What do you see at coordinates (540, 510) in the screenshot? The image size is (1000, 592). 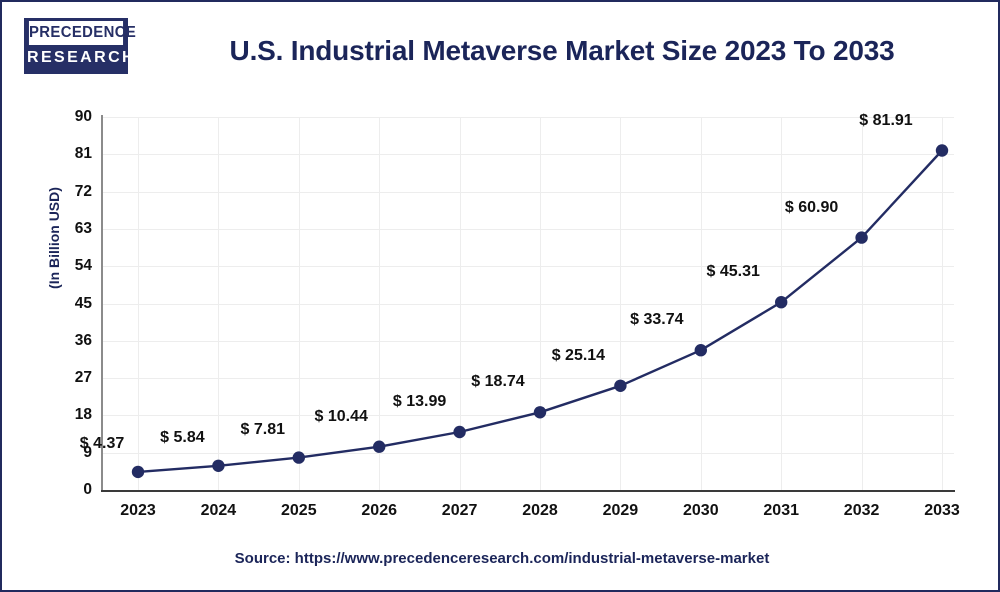 I see `x-tick-label: 2028` at bounding box center [540, 510].